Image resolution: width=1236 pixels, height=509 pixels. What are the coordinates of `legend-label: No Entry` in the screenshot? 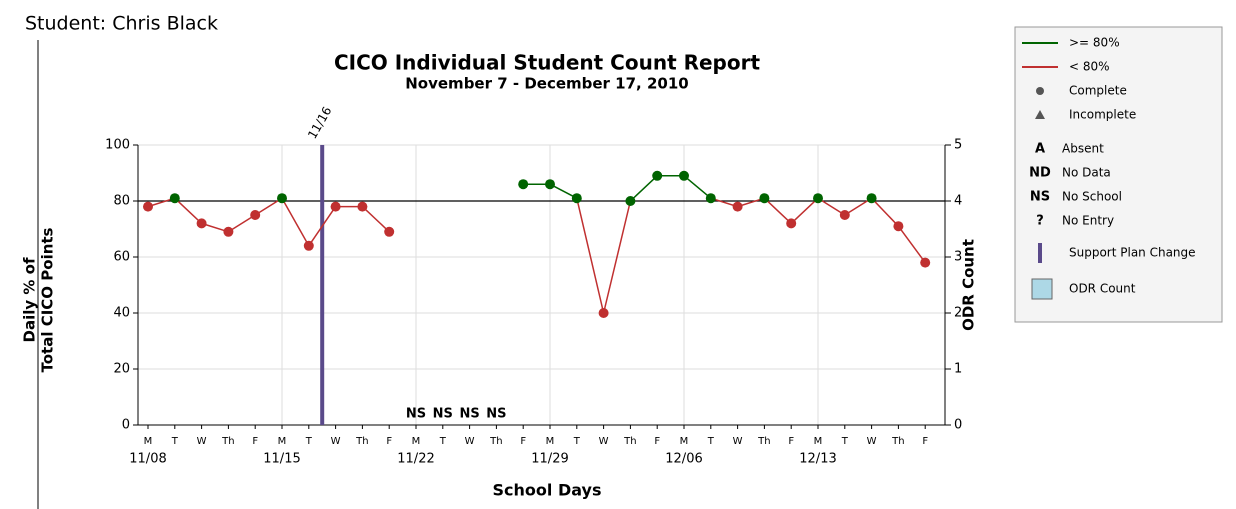 It's located at (1088, 221).